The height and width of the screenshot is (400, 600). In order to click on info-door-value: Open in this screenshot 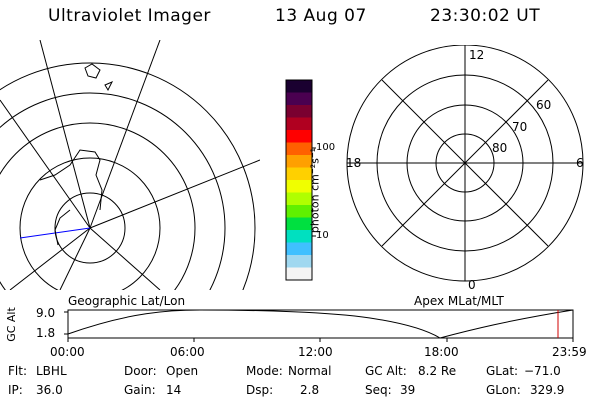, I will do `click(182, 371)`.